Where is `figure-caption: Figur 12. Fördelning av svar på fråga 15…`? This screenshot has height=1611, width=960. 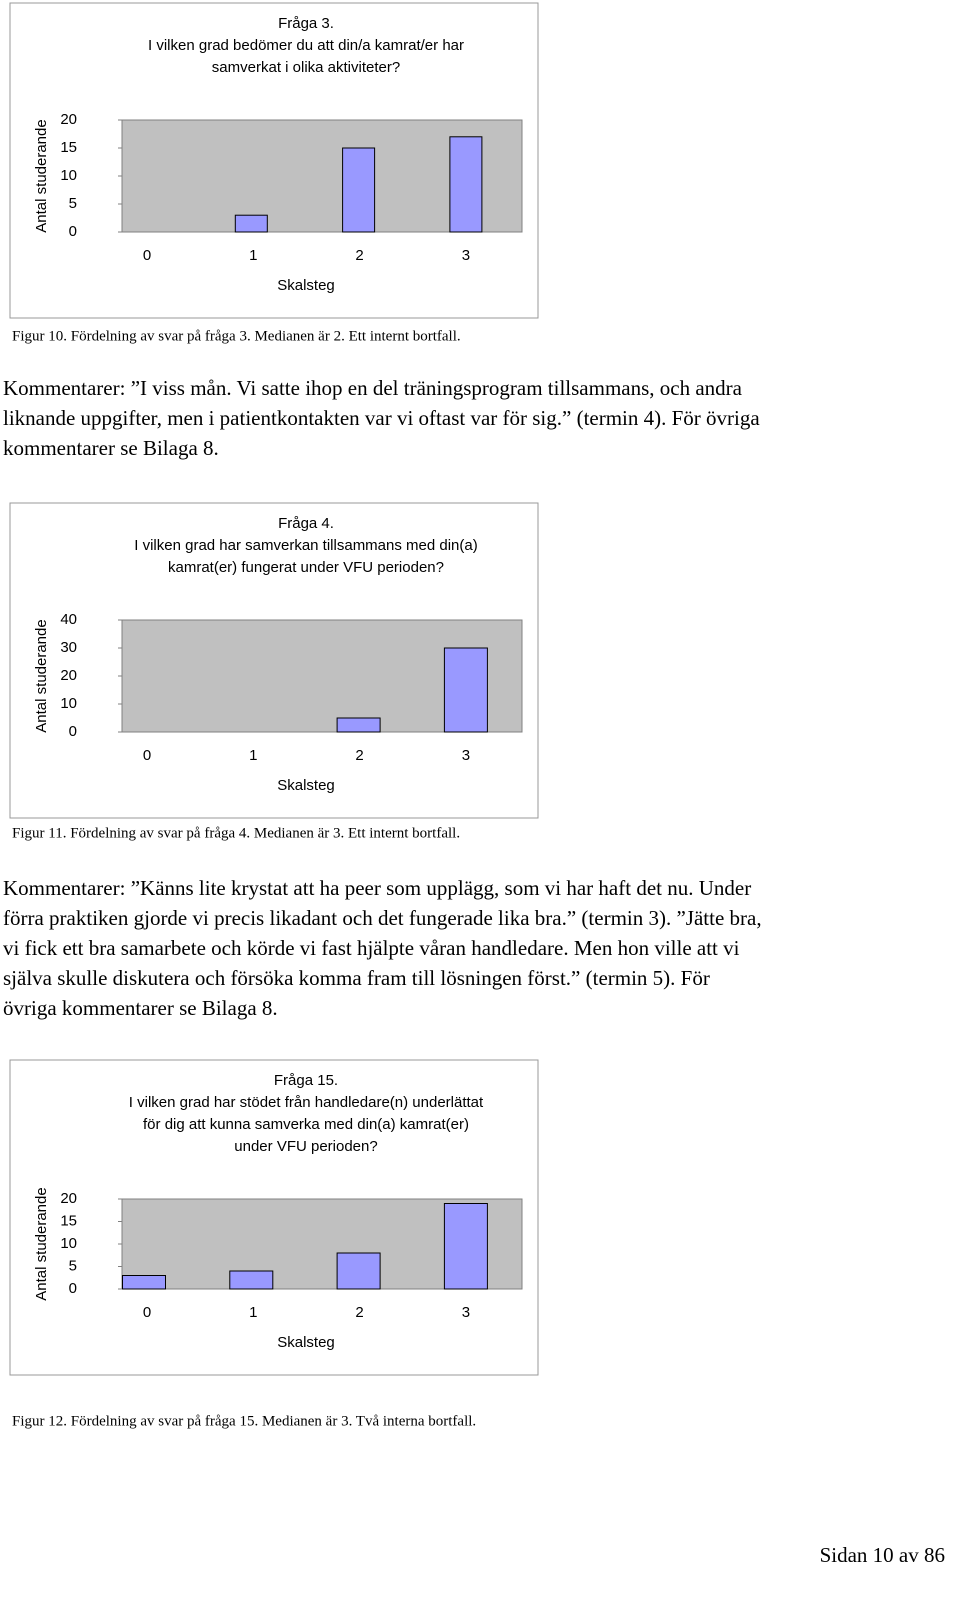
figure-caption: Figur 12. Fördelning av svar på fråga 15… is located at coordinates (244, 1421).